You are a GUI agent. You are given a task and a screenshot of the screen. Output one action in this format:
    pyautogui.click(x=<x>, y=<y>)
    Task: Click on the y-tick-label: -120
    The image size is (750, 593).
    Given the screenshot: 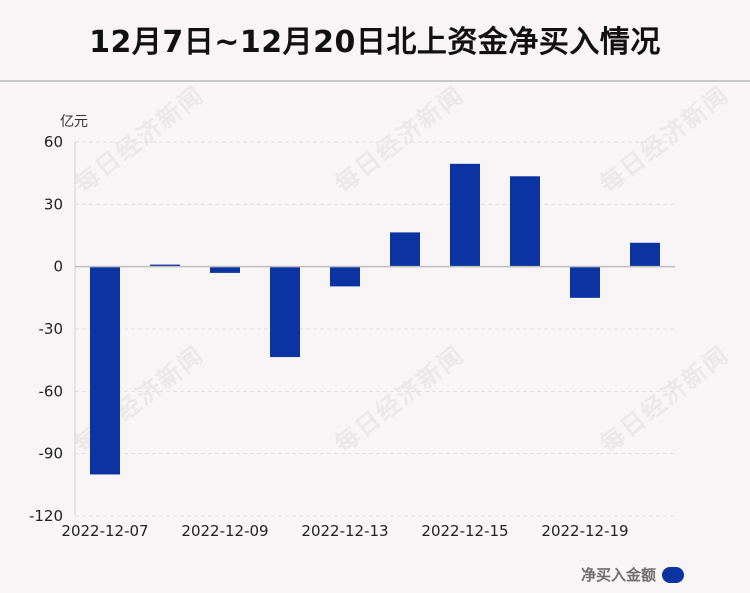 What is the action you would take?
    pyautogui.click(x=46, y=516)
    